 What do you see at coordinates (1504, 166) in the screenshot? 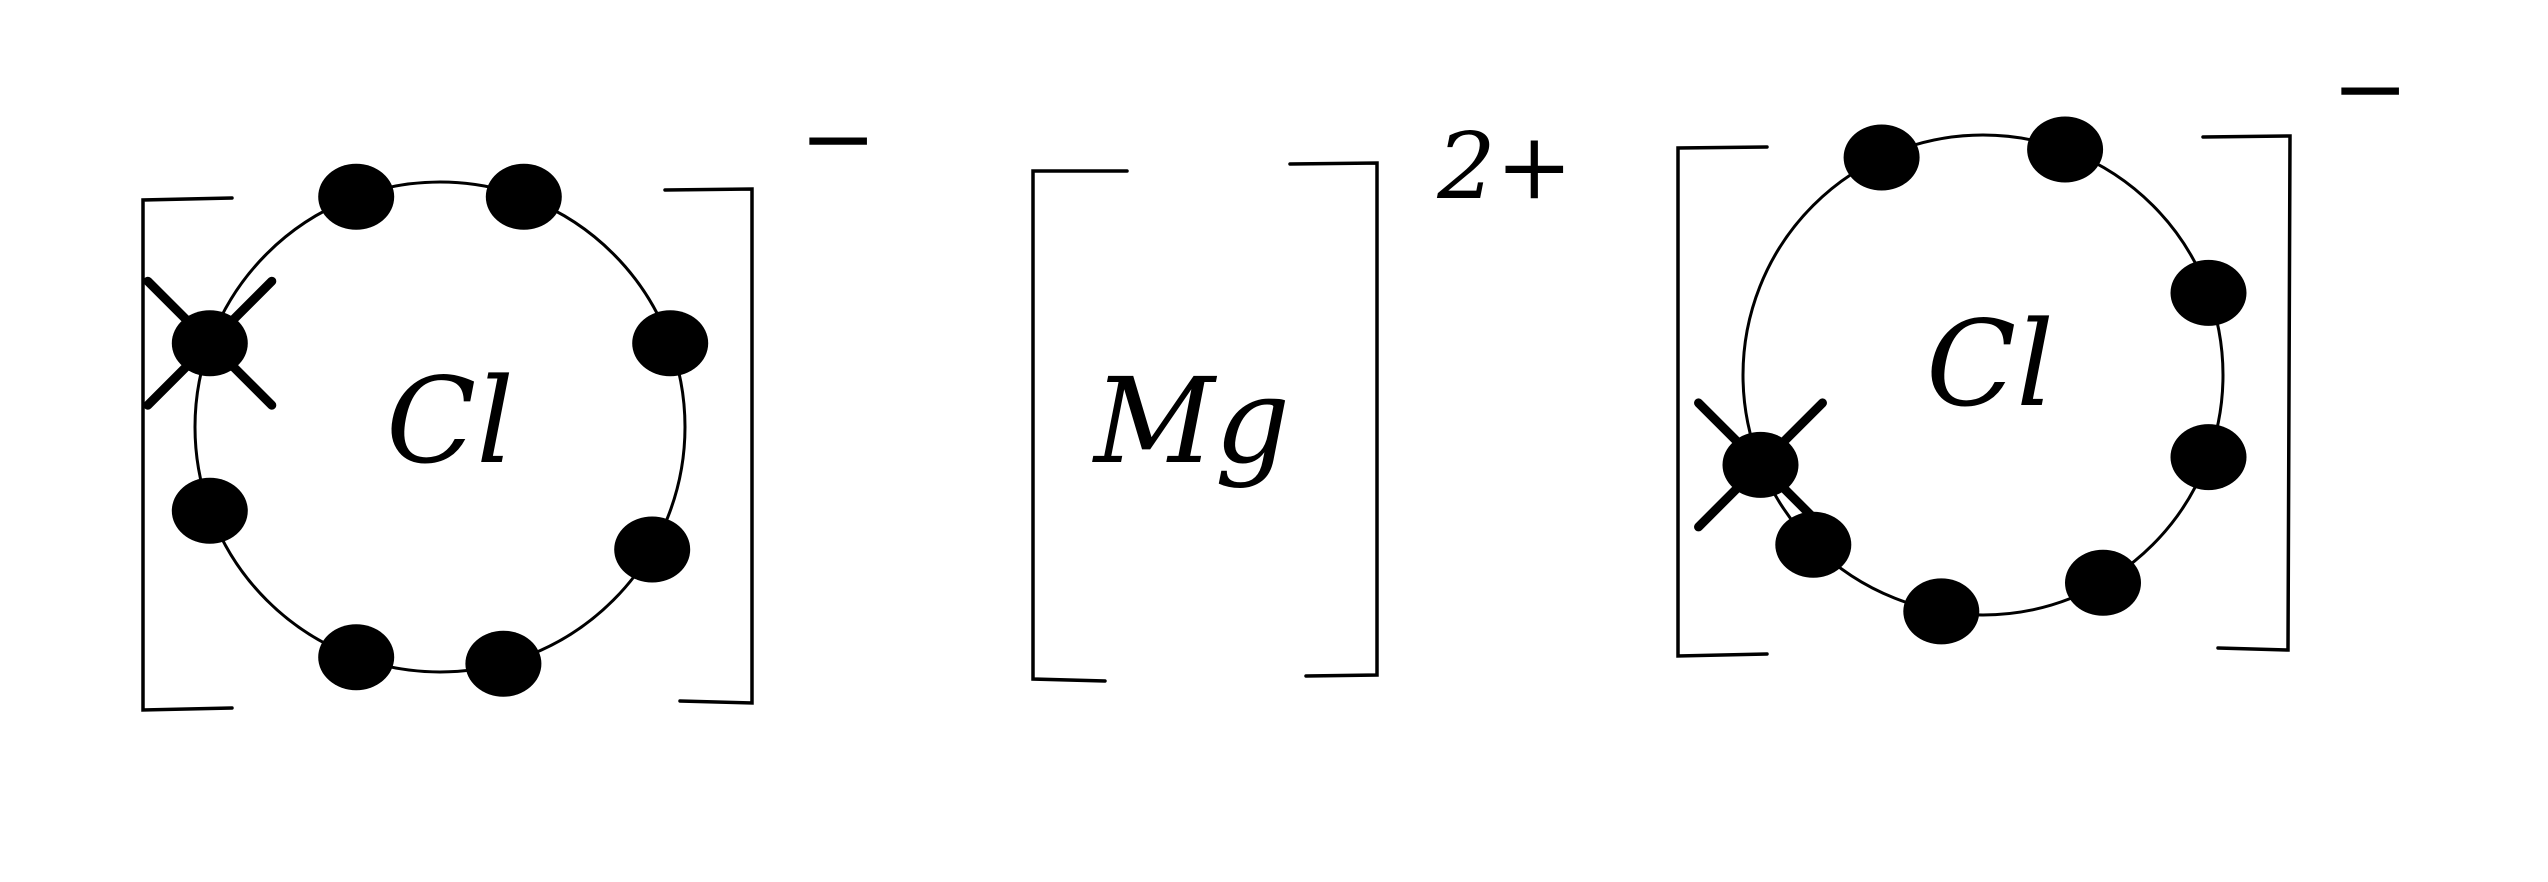
I see `charge-label: 2+` at bounding box center [1504, 166].